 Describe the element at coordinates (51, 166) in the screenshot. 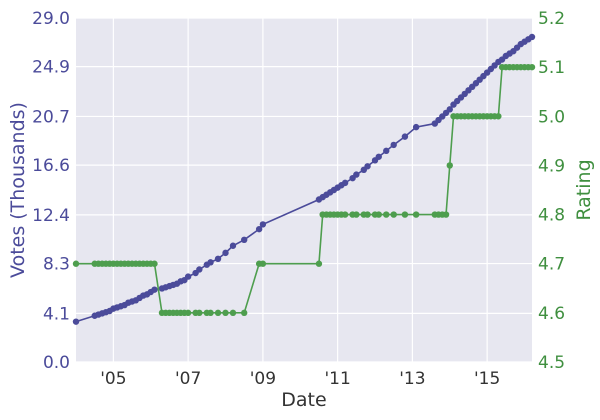

I see `y-left-tick-label: 16.6` at that location.